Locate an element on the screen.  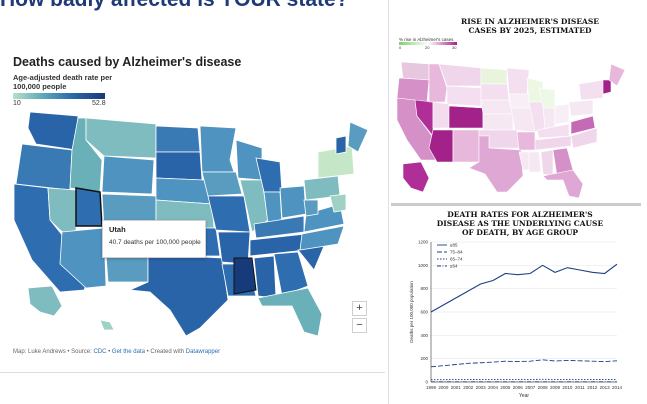
rise-wy is located at coordinates (464, 96).